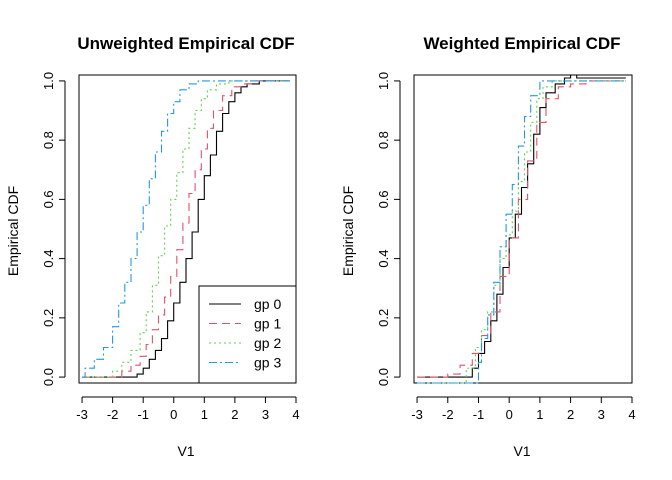 This screenshot has height=480, width=672. I want to click on legend-label: gp 3, so click(267, 363).